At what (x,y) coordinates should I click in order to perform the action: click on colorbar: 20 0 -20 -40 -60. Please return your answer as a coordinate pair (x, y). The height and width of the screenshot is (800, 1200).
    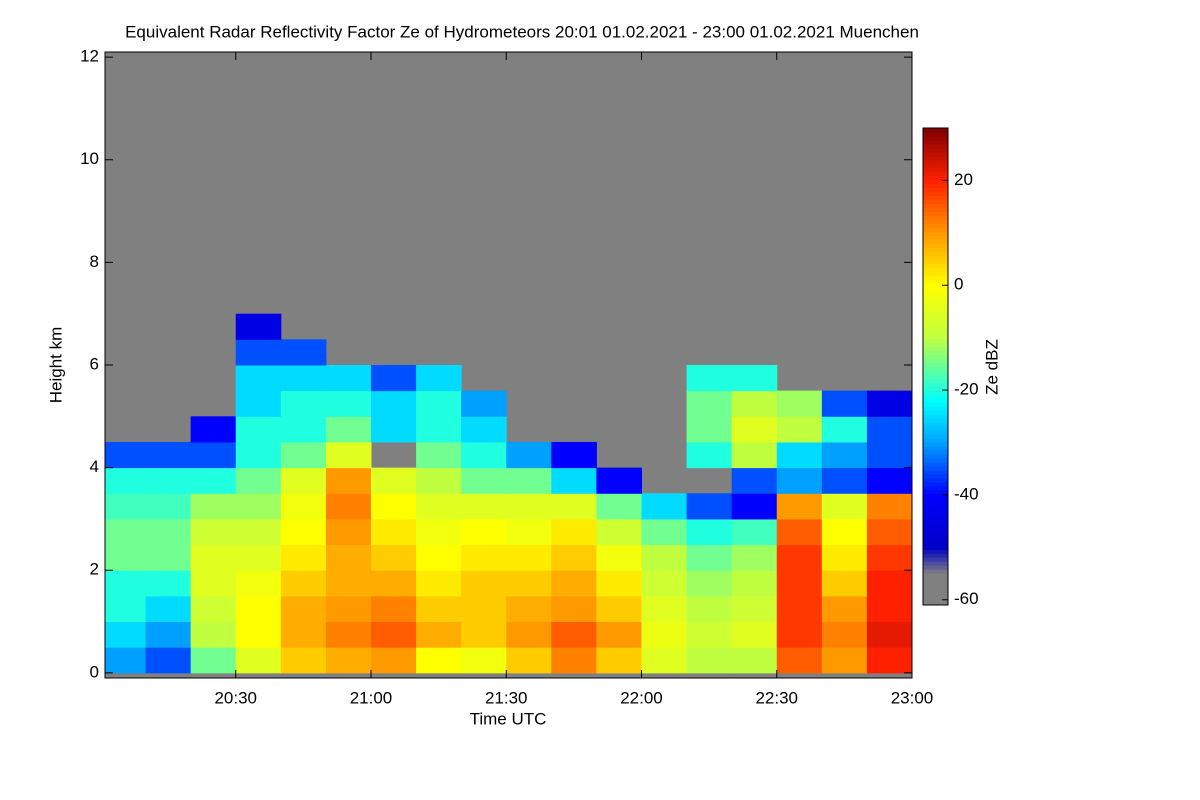
    Looking at the image, I should click on (950, 367).